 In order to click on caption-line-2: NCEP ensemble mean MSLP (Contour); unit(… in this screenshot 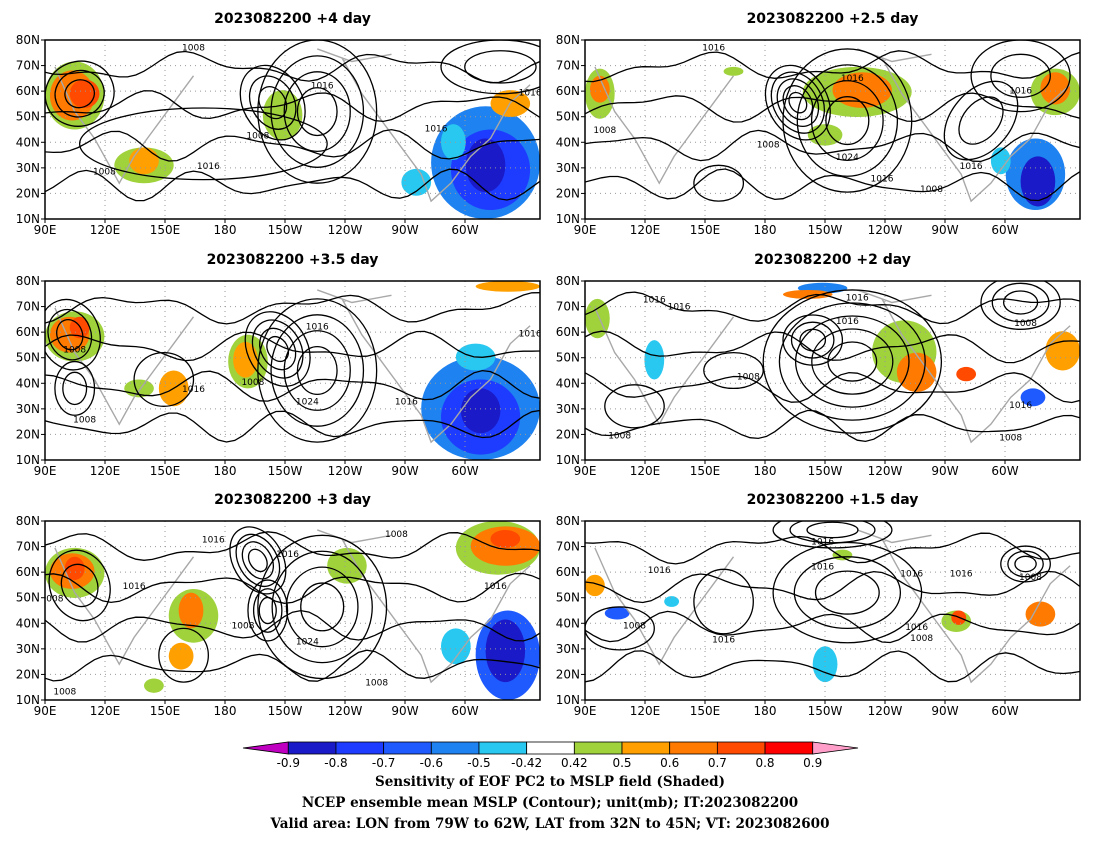, I will do `click(550, 803)`.